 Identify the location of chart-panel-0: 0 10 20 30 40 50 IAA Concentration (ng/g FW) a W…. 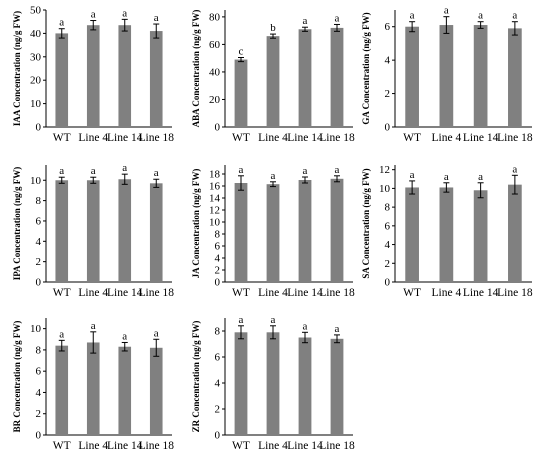
(93, 75).